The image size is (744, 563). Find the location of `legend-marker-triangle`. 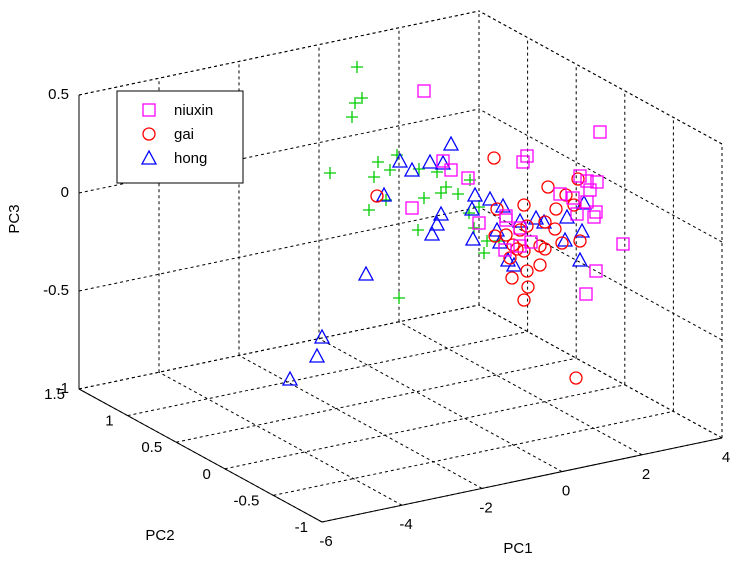

legend-marker-triangle is located at coordinates (149, 157).